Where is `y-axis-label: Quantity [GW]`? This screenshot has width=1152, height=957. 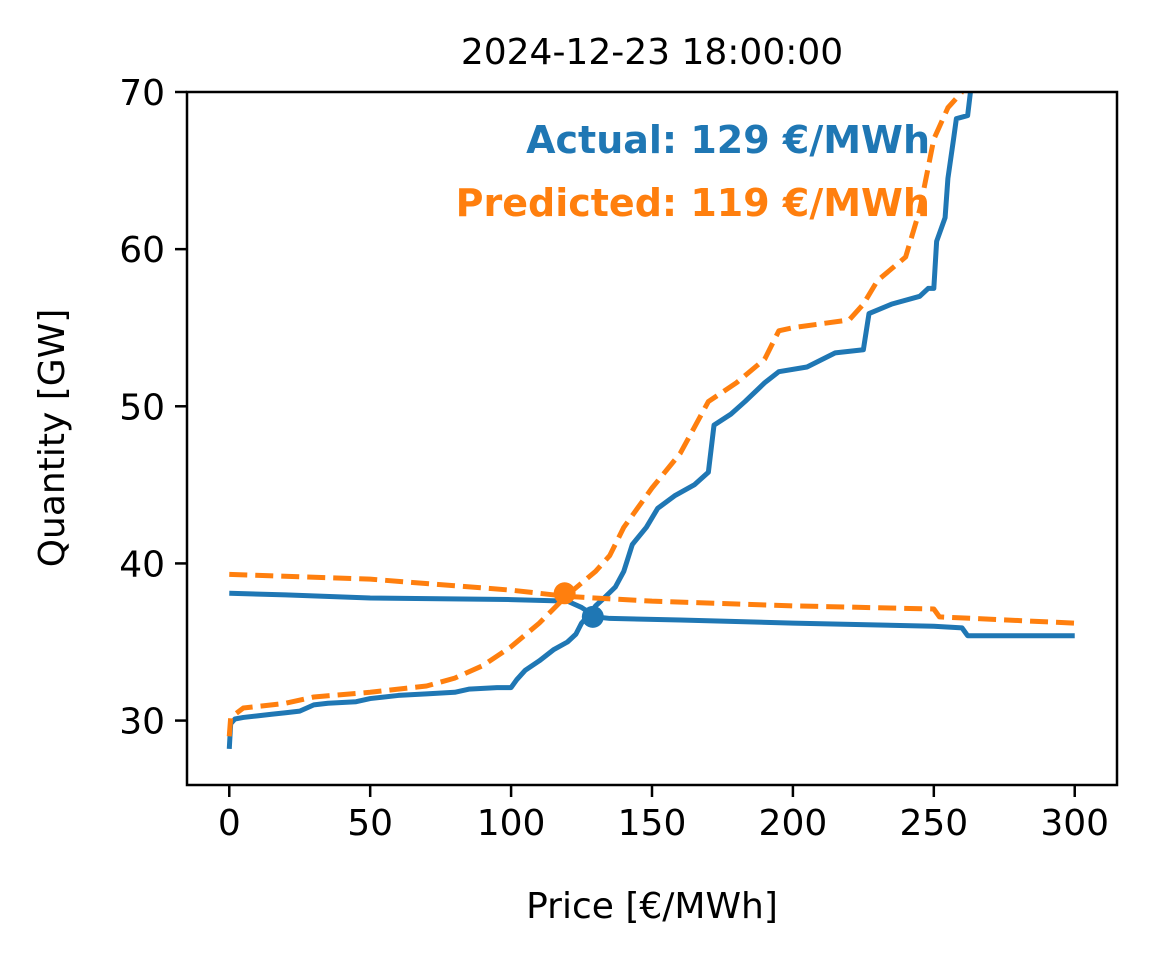 y-axis-label: Quantity [GW] is located at coordinates (52, 438).